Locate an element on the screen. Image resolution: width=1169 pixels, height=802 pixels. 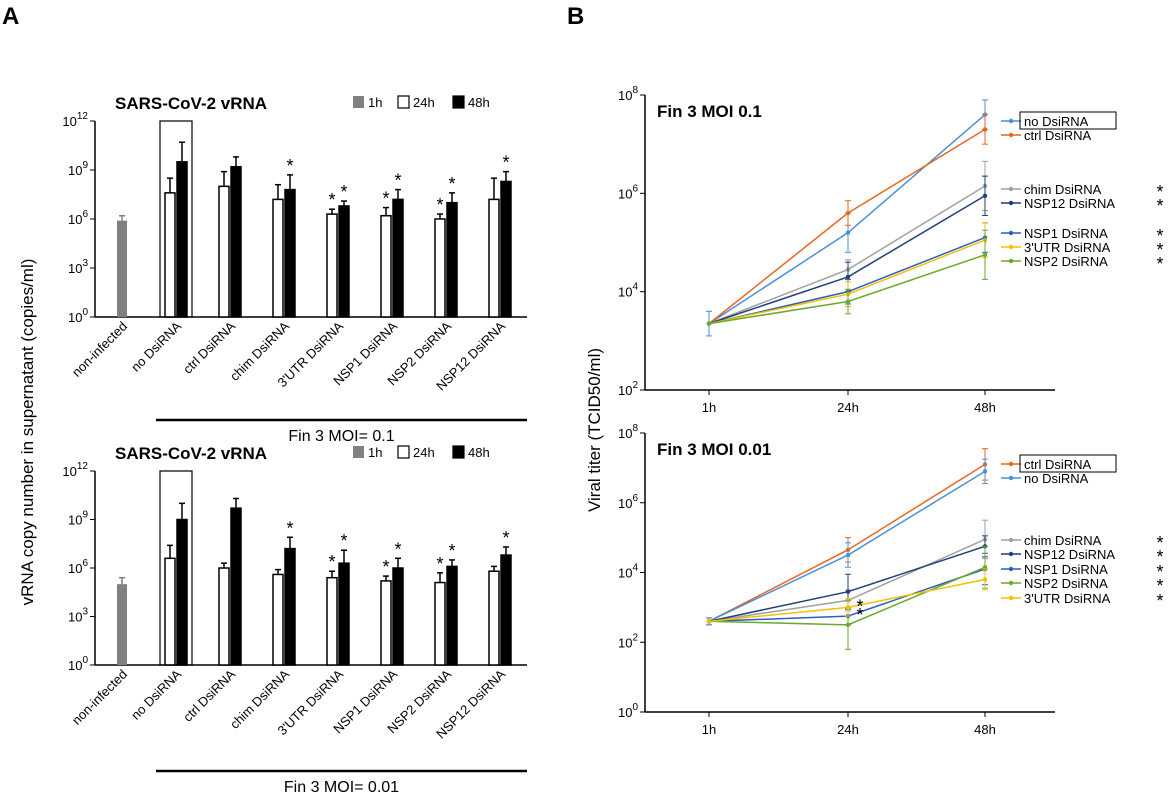
bar-24h-ctrl-dsirna is located at coordinates (224, 251).